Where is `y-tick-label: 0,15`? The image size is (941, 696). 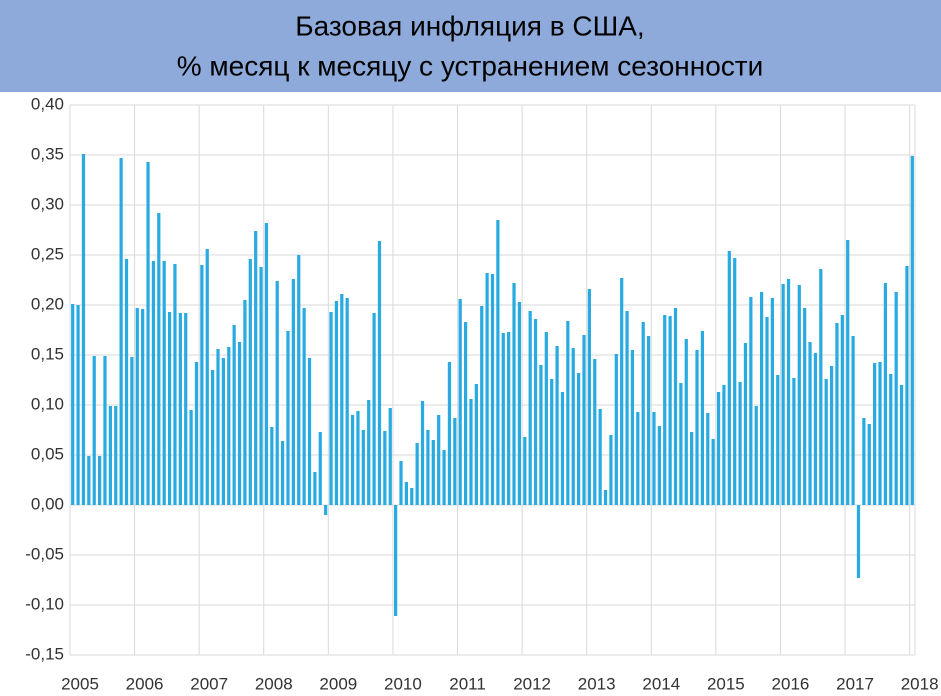
y-tick-label: 0,15 is located at coordinates (47, 353).